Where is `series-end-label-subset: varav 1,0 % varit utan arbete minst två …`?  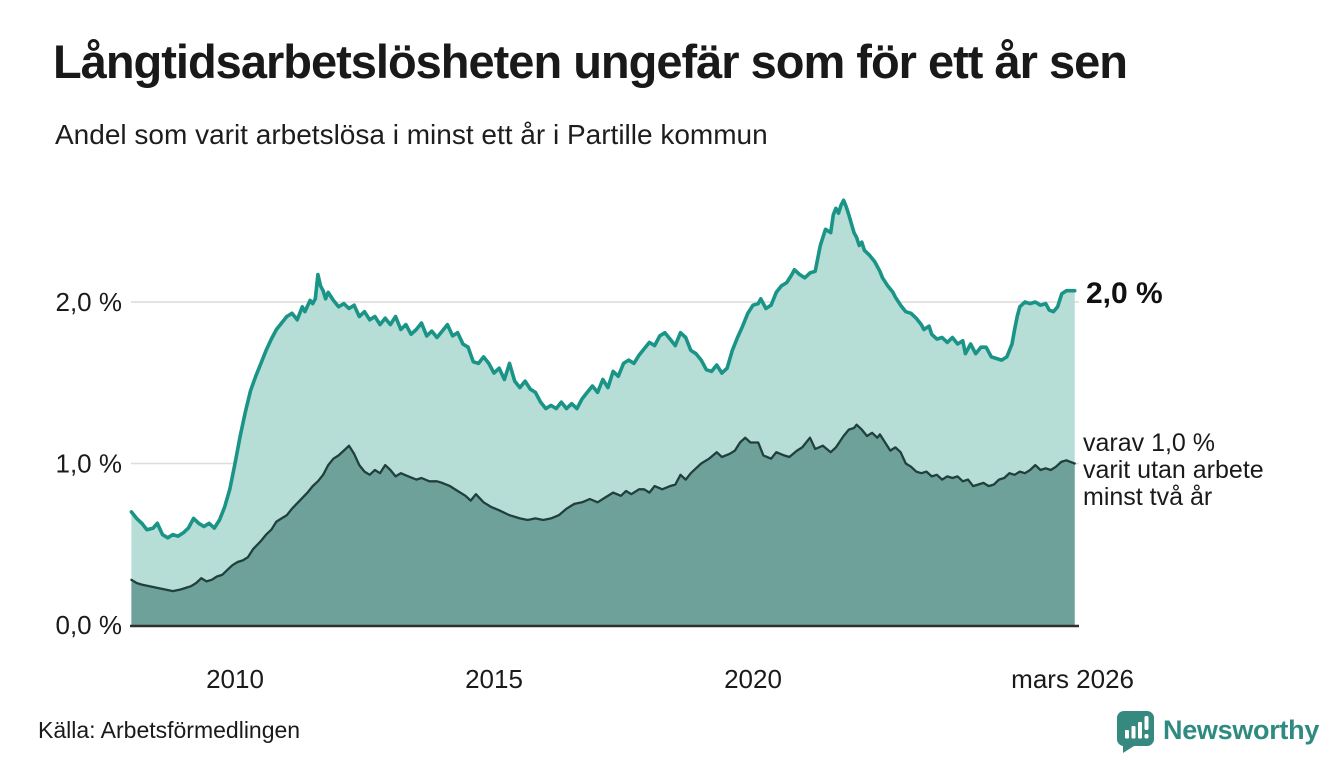 series-end-label-subset: varav 1,0 % varit utan arbete minst två … is located at coordinates (1173, 470).